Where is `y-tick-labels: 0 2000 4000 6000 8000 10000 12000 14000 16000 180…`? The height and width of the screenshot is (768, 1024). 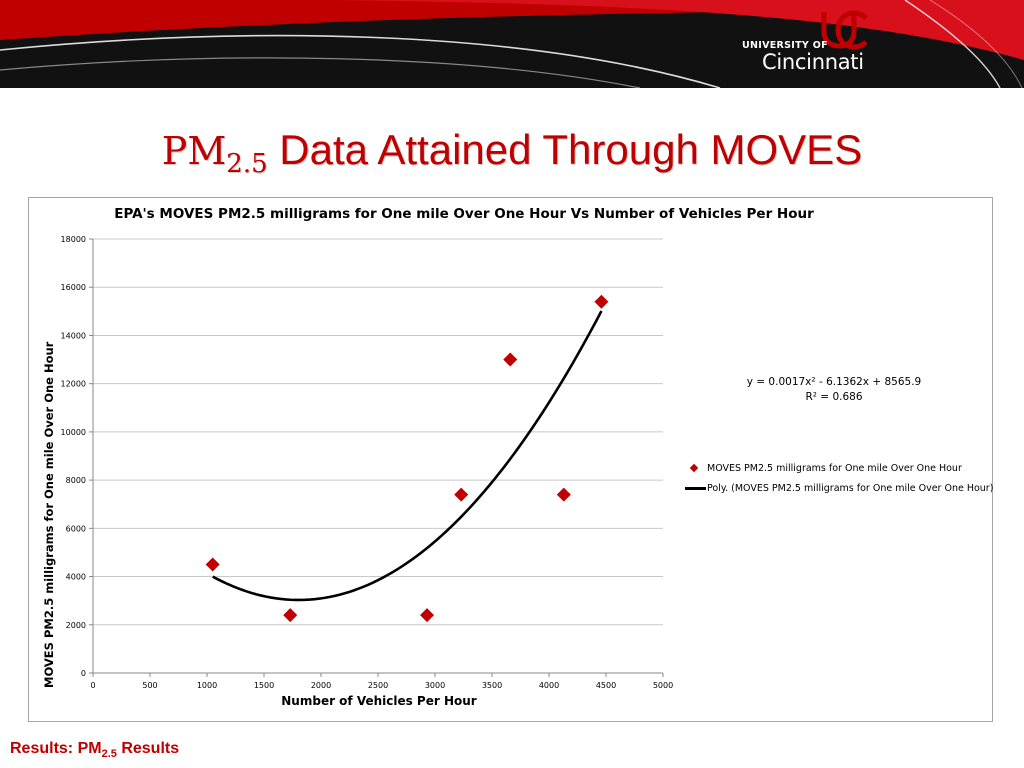 y-tick-labels: 0 2000 4000 6000 8000 10000 12000 14000 16000 180… is located at coordinates (73, 456).